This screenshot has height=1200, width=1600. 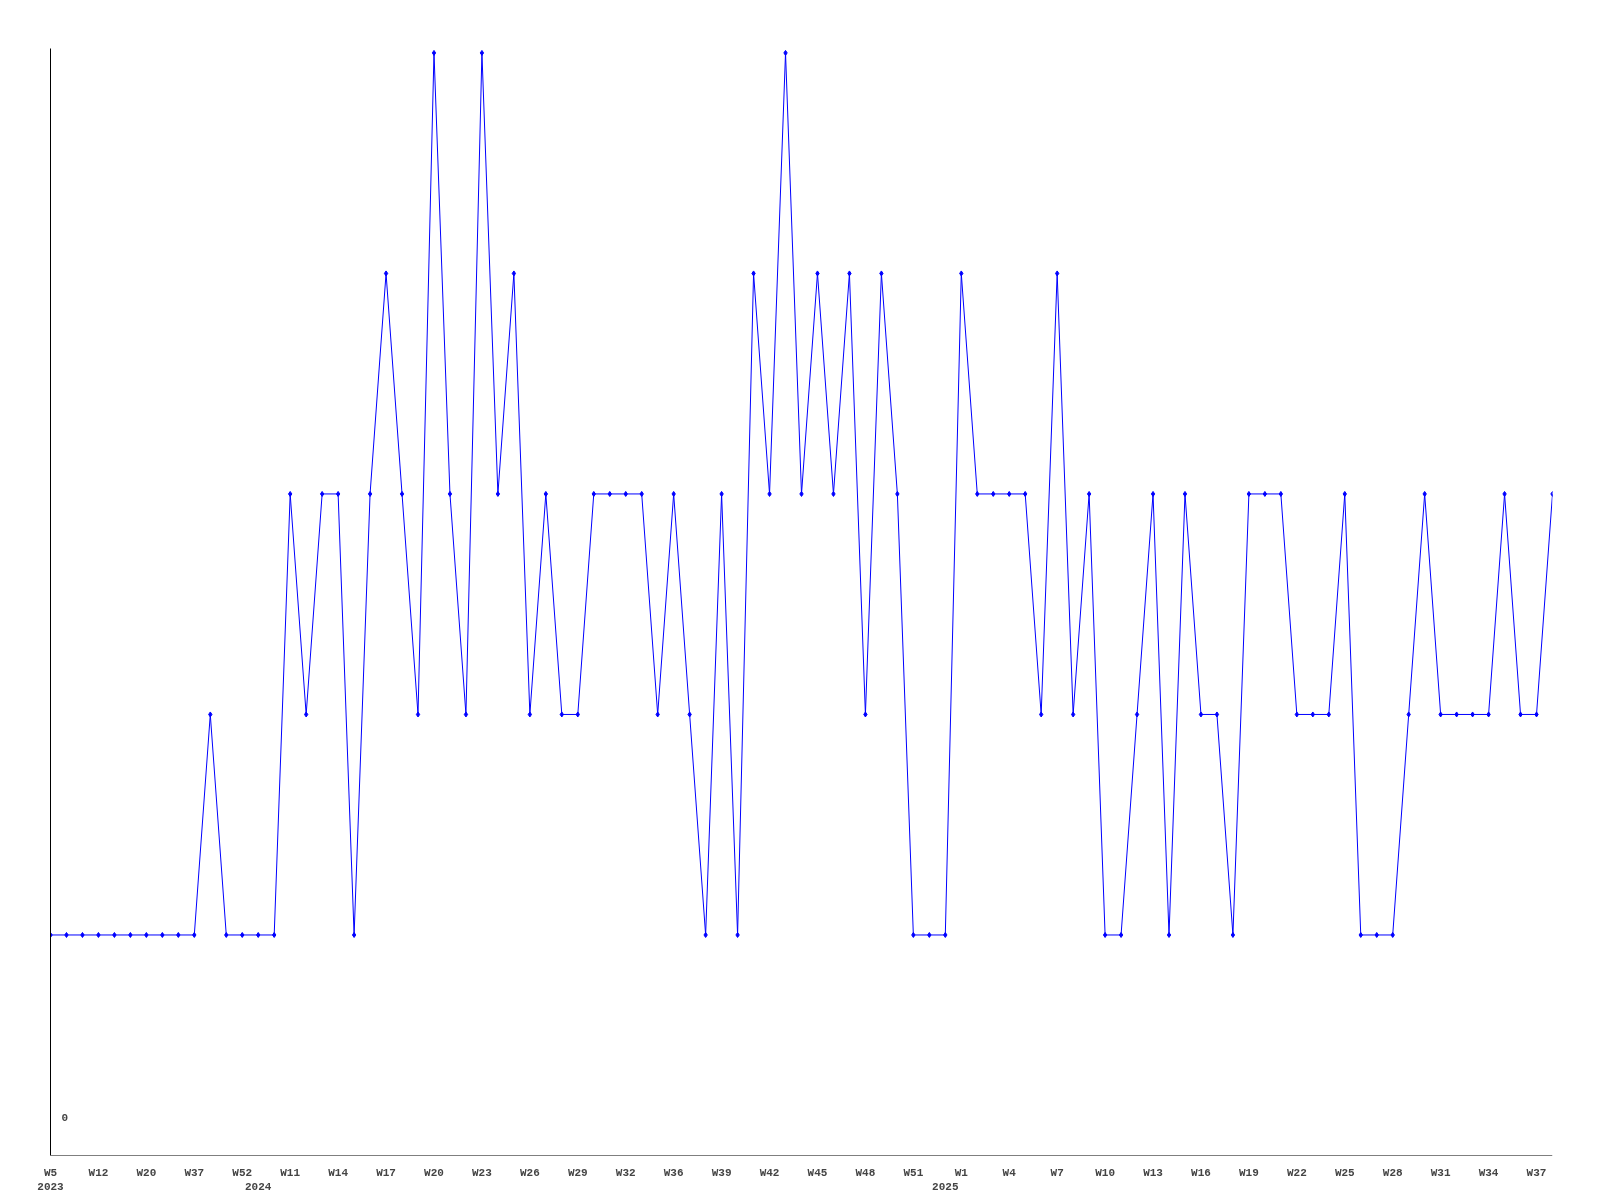 What do you see at coordinates (482, 1172) in the screenshot?
I see `x-tick-label: W23` at bounding box center [482, 1172].